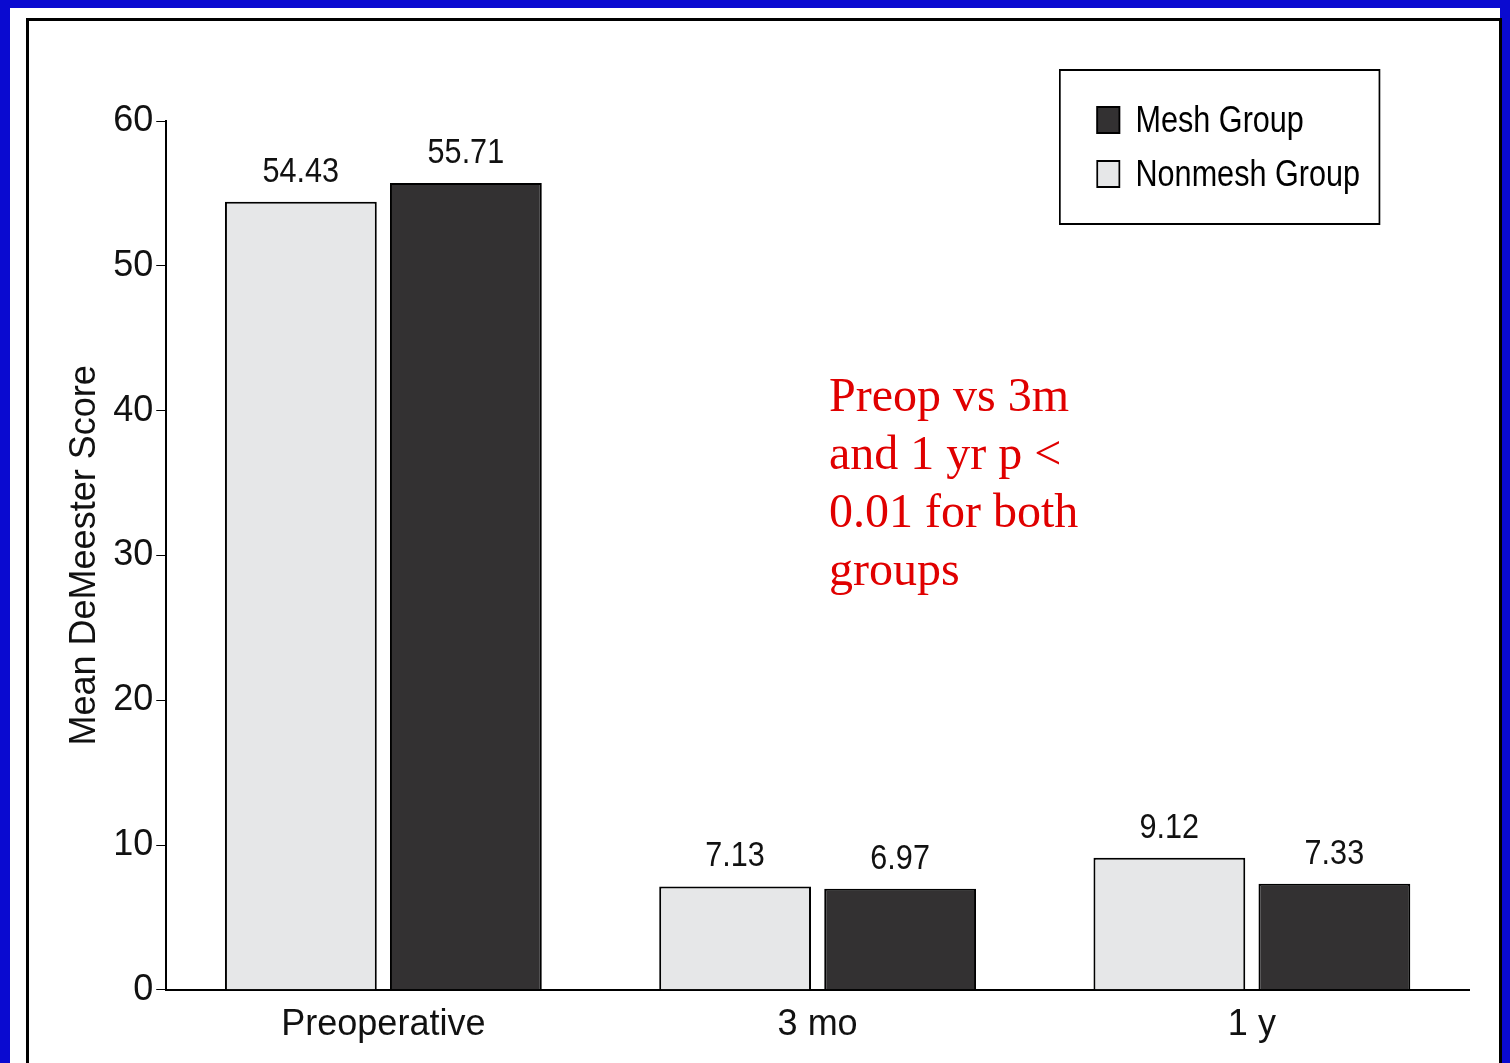 Image resolution: width=1510 pixels, height=1063 pixels. I want to click on annotation: Preop vs 3m and 1 yr p < 0.01 for both groups, so click(954, 482).